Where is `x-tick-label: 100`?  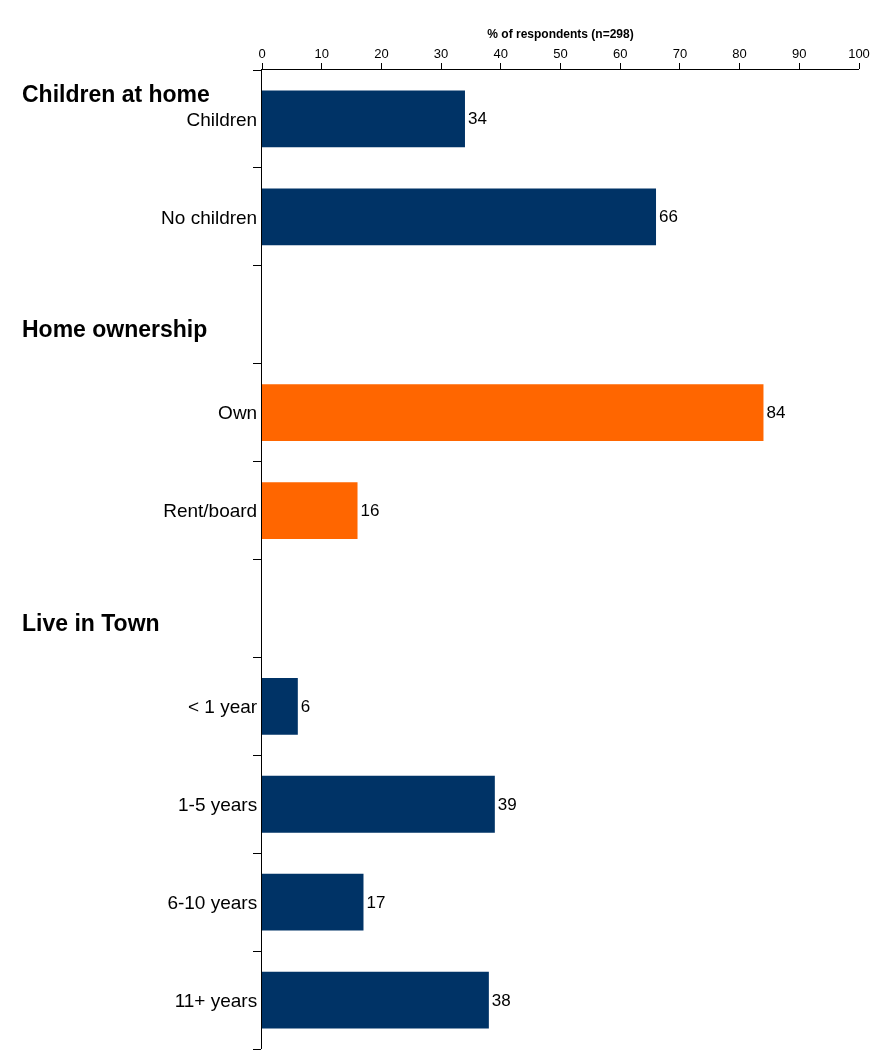
x-tick-label: 100 is located at coordinates (859, 53).